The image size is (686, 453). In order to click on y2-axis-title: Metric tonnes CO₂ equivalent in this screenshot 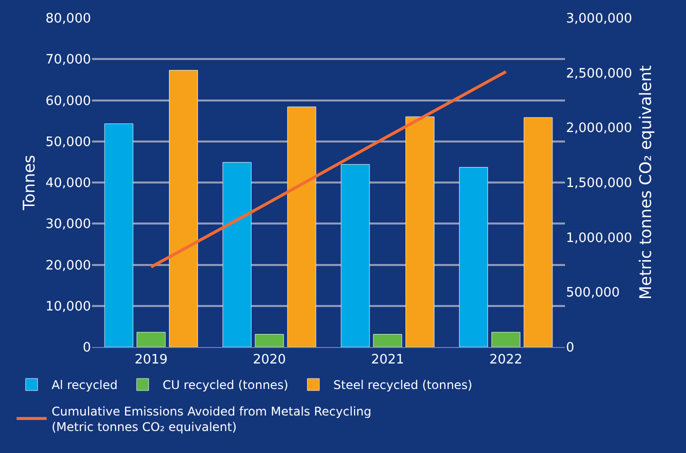, I will do `click(645, 182)`.